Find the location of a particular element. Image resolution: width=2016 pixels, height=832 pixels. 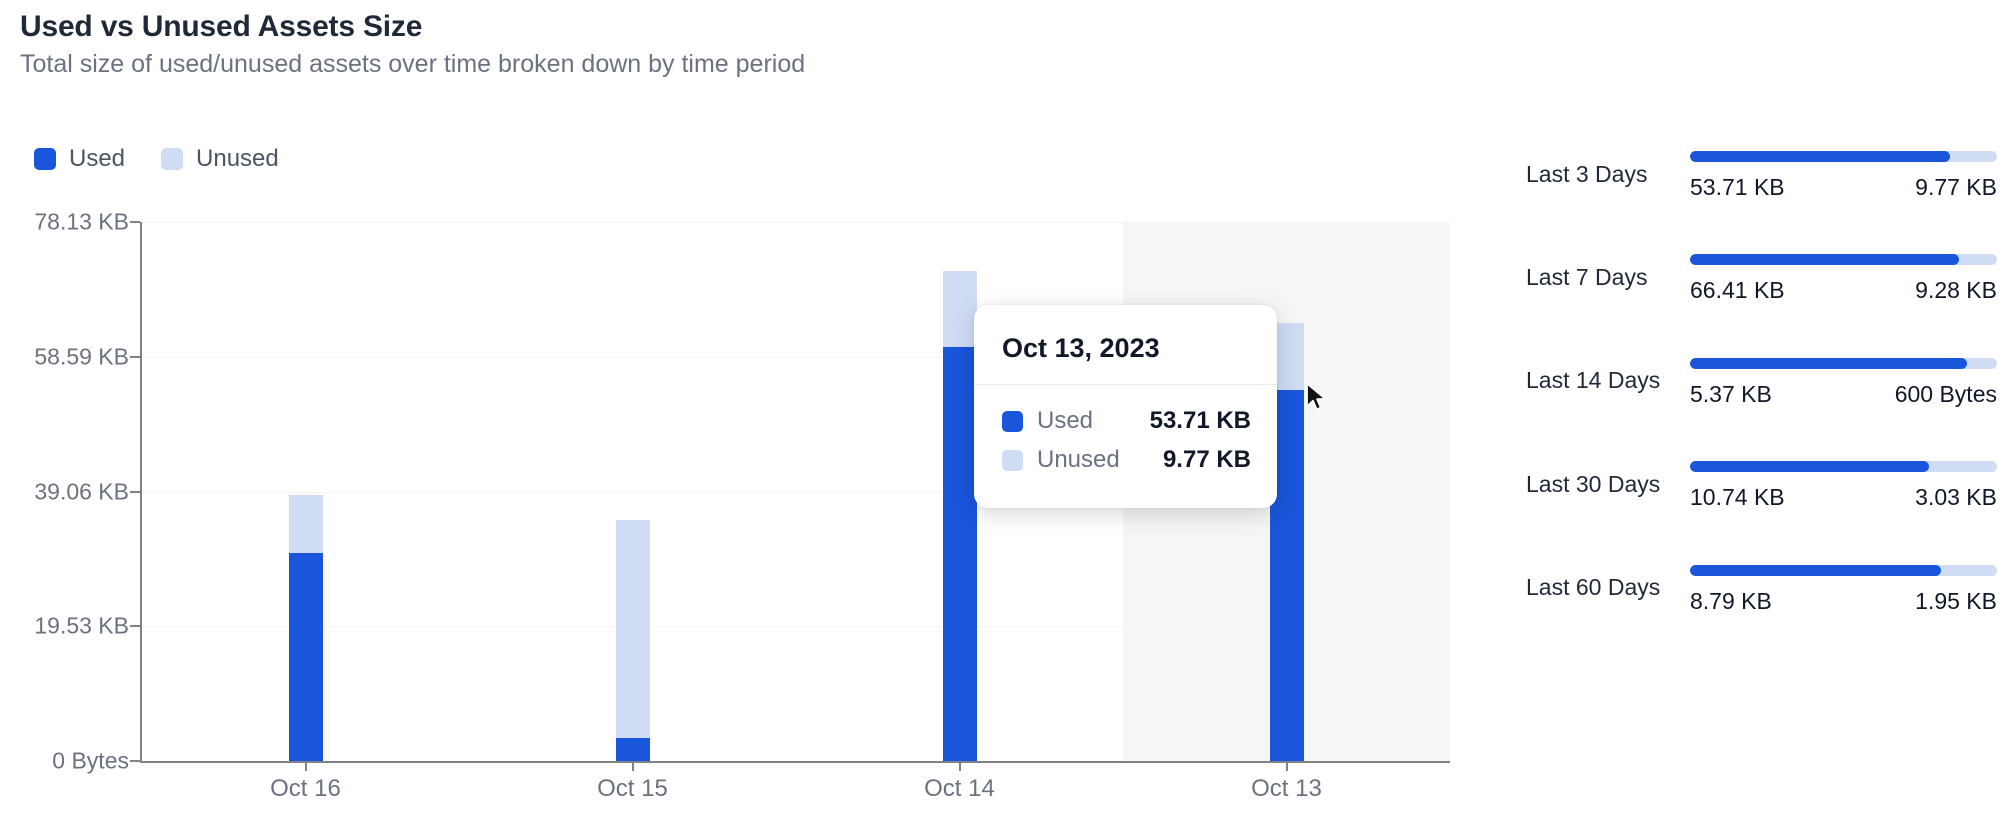

summary-row-last-14-days: Last 14 Days 5.37 KB 600 Bytes is located at coordinates (1761, 381).